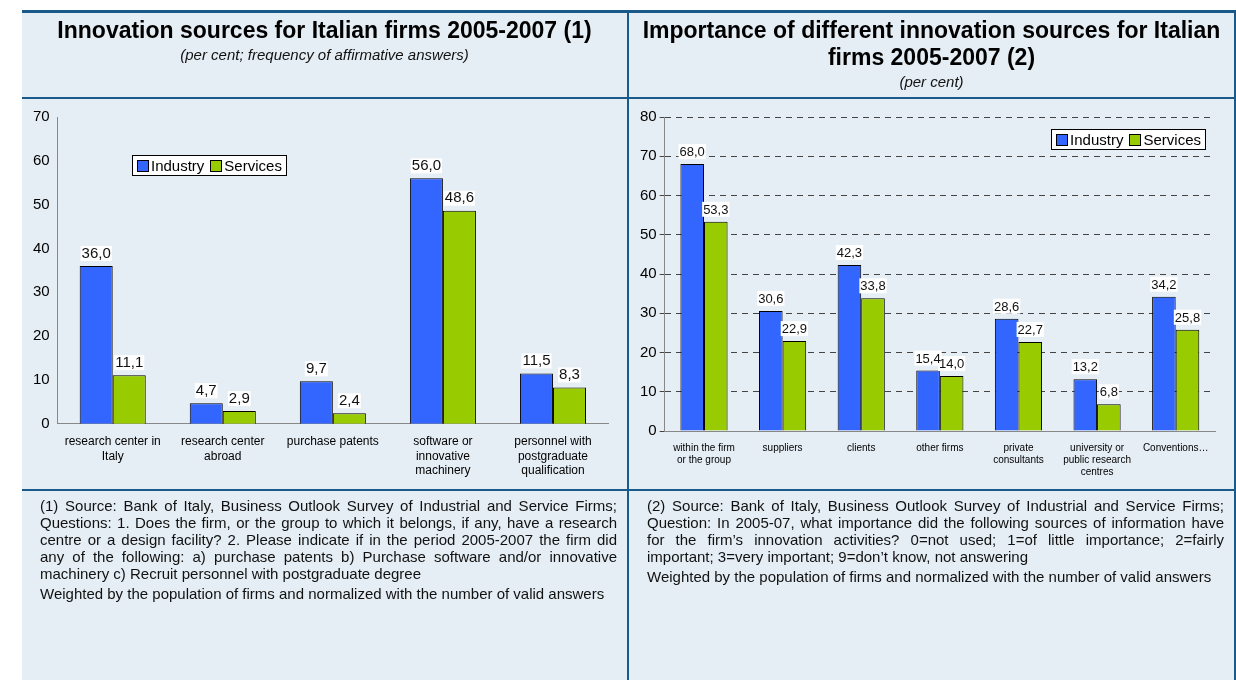 This screenshot has width=1236, height=680. I want to click on x-tick-label: clients, so click(861, 447).